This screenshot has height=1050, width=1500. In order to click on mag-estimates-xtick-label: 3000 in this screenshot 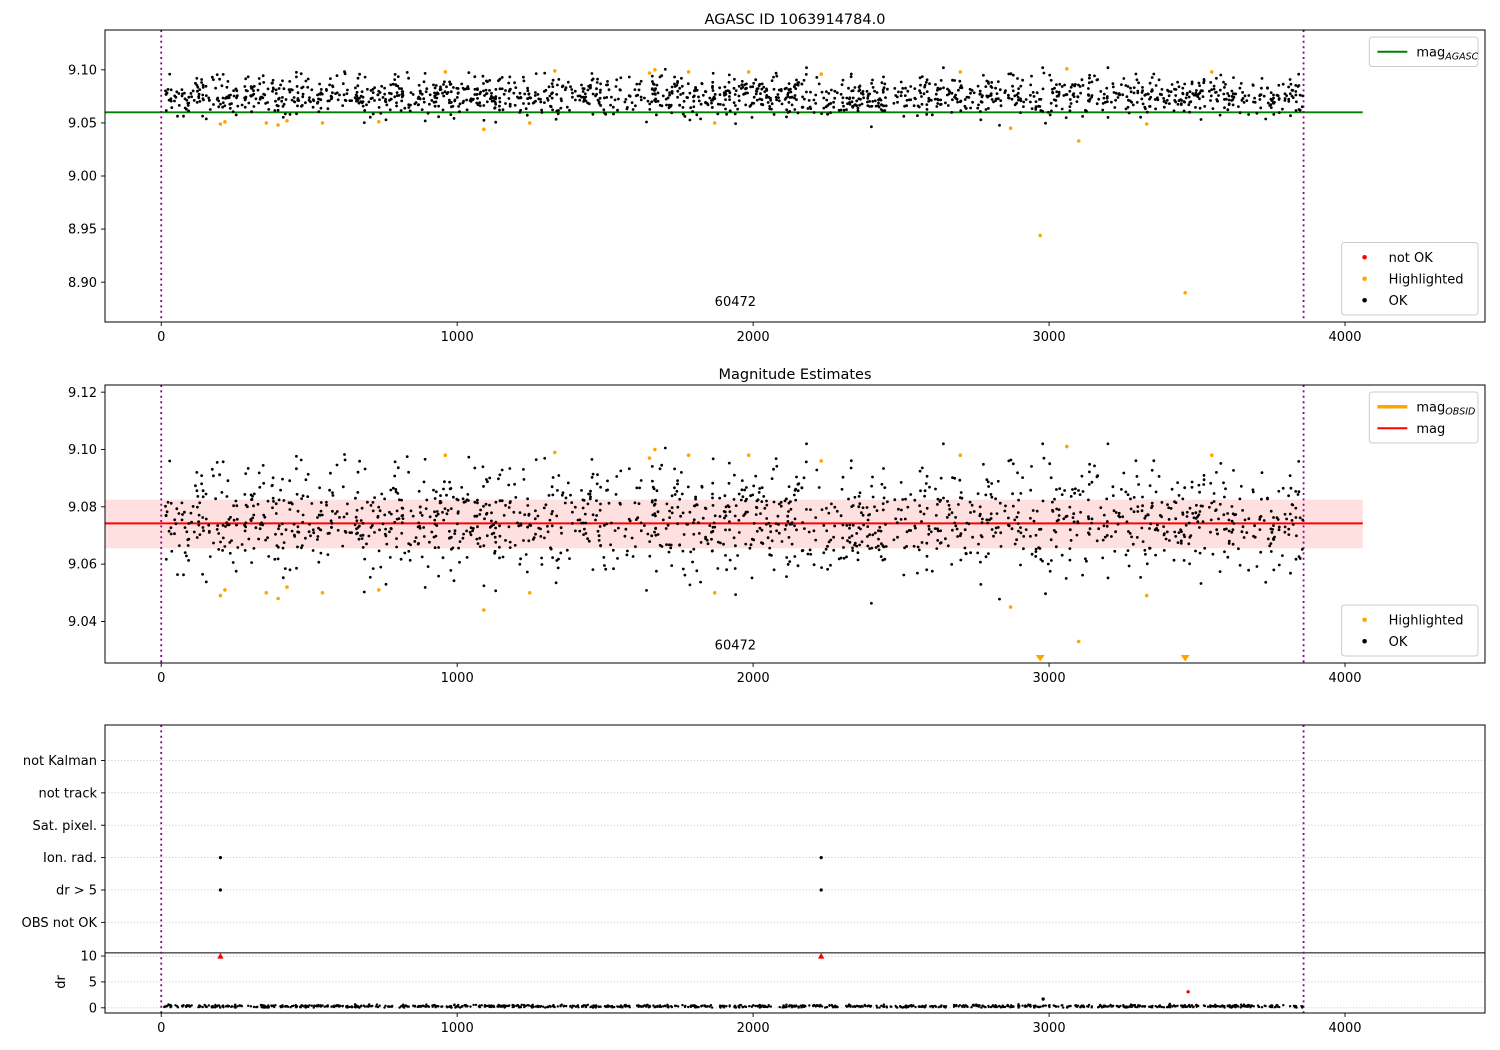, I will do `click(1049, 678)`.